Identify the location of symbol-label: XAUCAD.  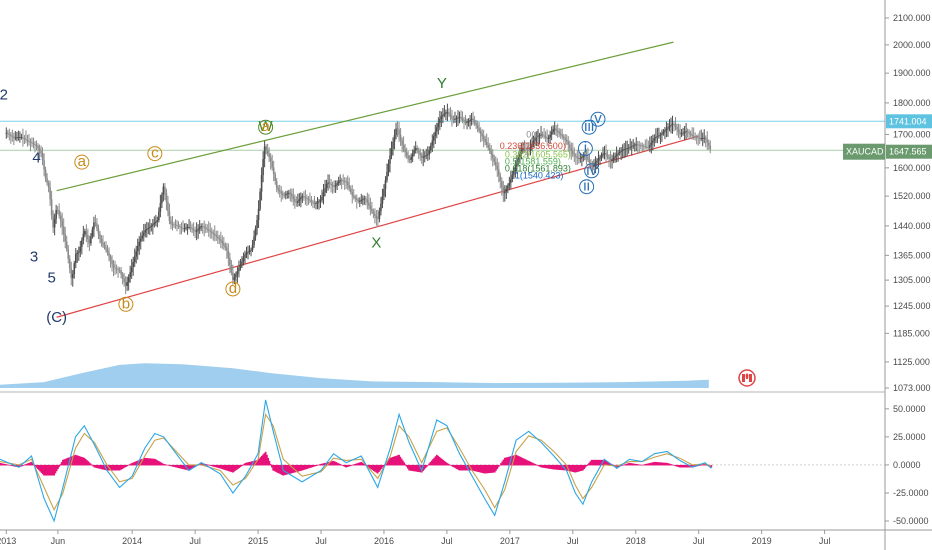
(865, 152).